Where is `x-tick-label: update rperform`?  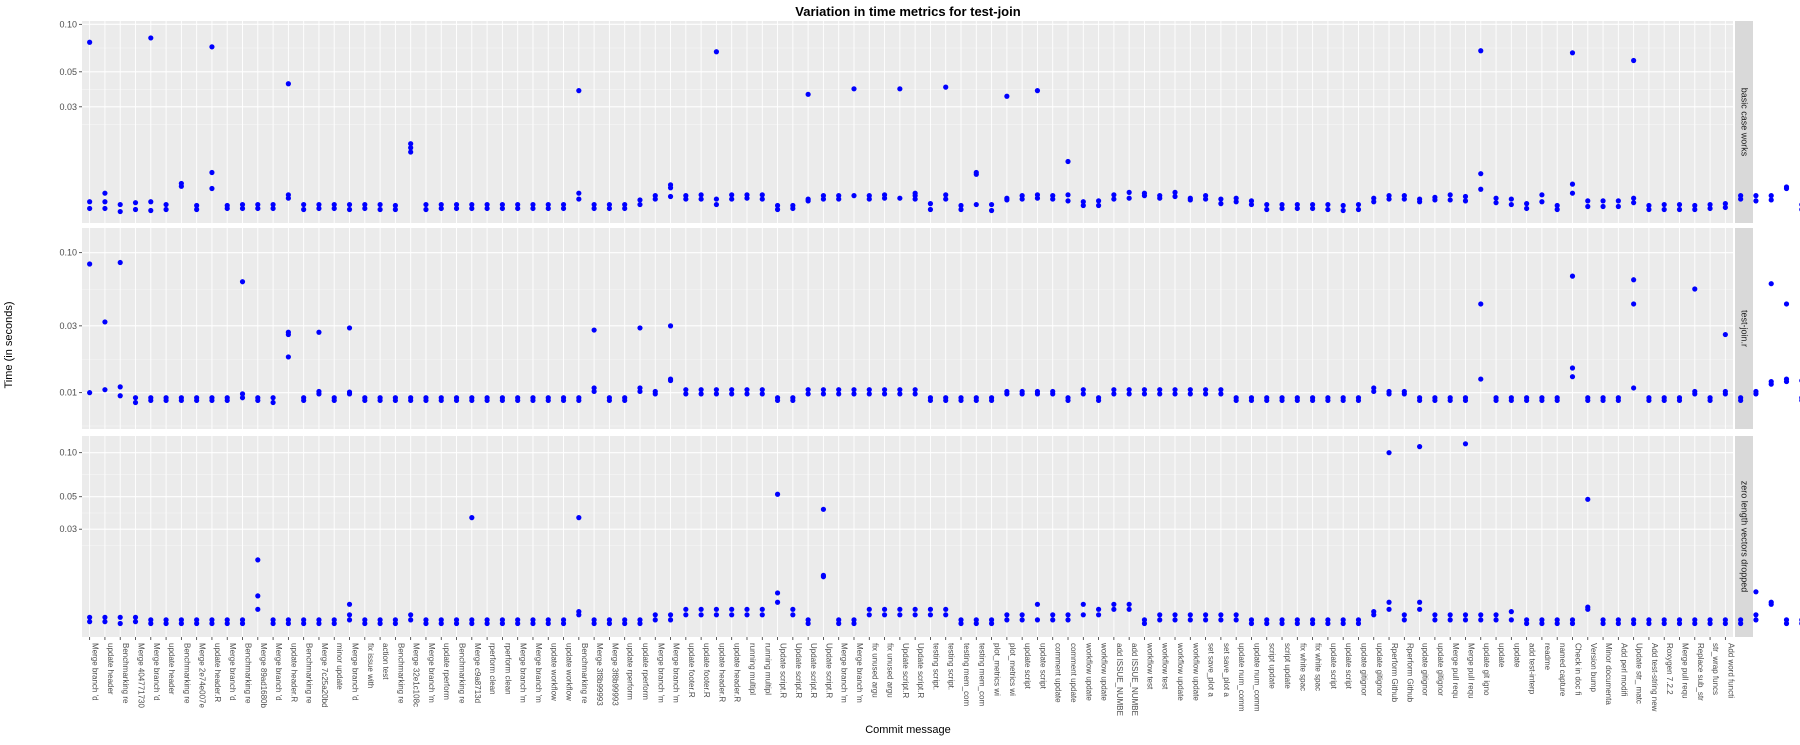 x-tick-label: update rperform is located at coordinates (645, 671).